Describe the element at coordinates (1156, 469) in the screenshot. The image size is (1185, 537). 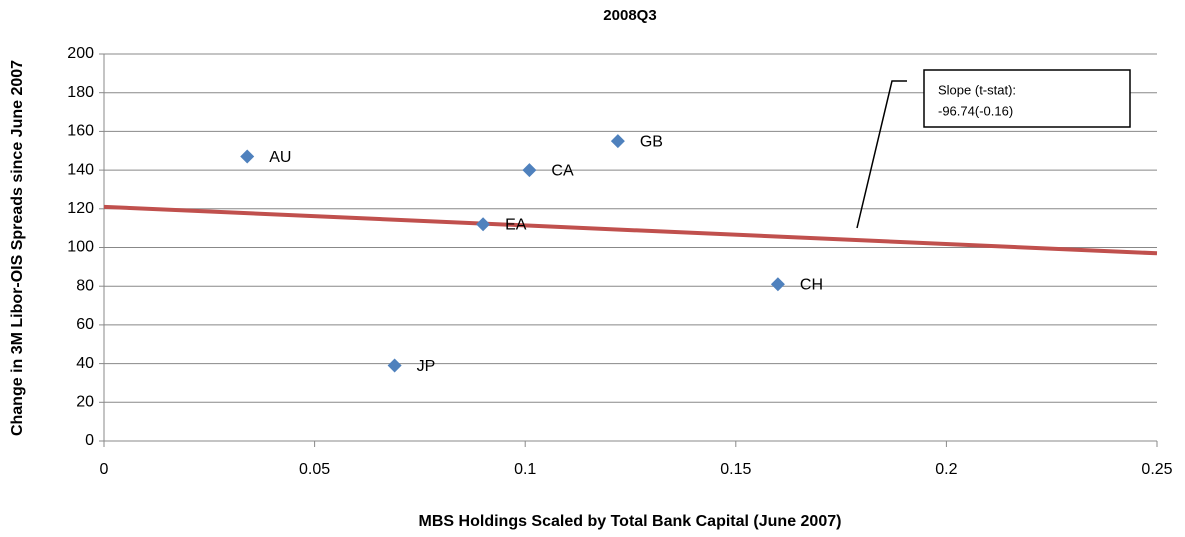
I see `x-tick-label: 0.25` at that location.